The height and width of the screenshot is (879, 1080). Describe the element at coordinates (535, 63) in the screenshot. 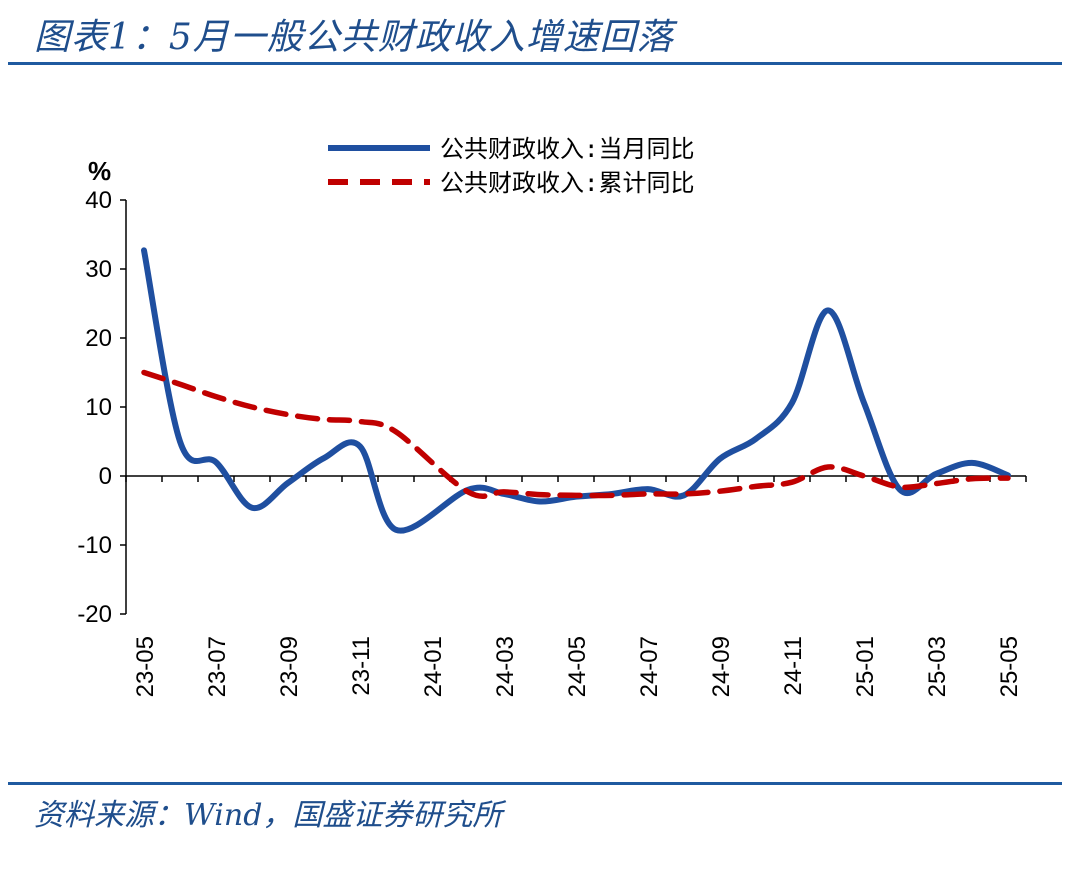

I see `title-divider` at that location.